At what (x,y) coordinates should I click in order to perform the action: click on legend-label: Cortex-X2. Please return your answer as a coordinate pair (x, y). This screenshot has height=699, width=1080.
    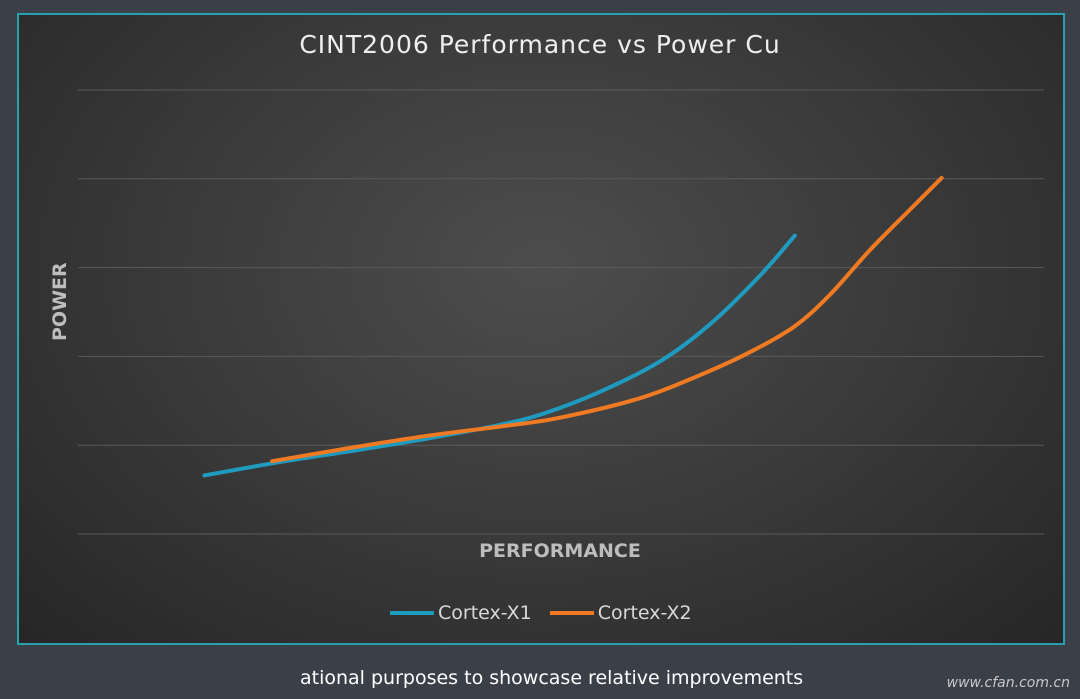
    Looking at the image, I should click on (644, 613).